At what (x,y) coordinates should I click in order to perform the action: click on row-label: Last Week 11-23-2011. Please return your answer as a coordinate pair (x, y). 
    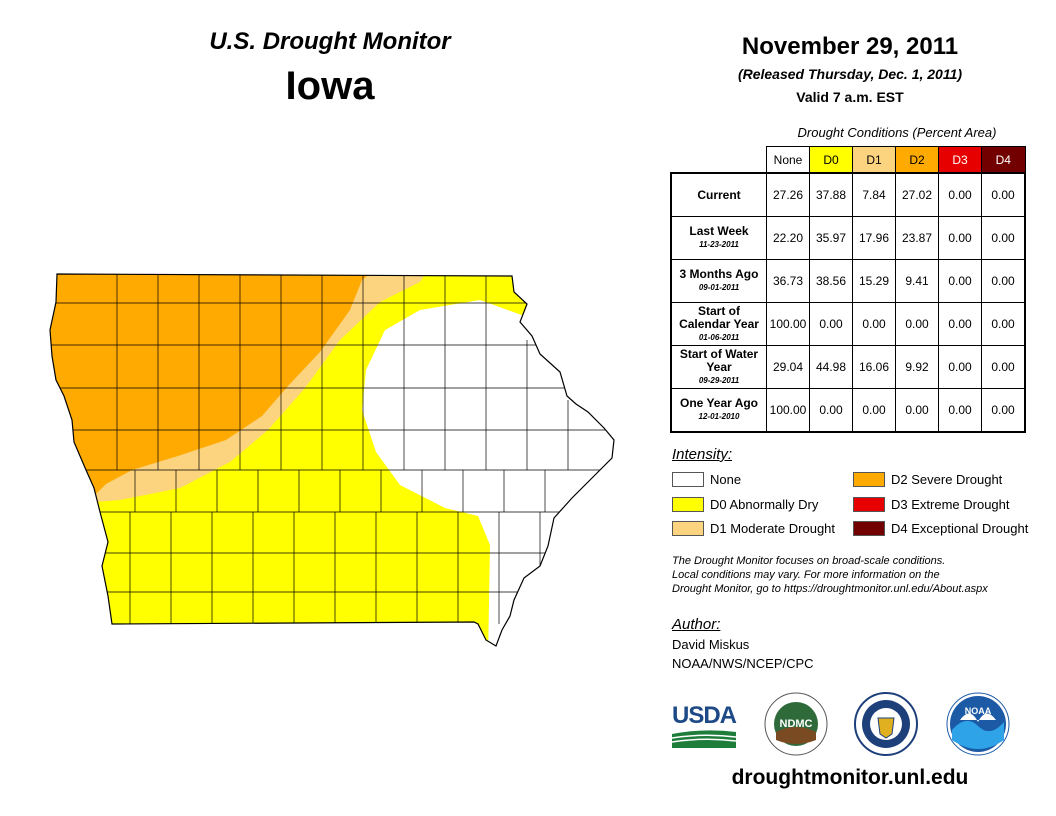
    Looking at the image, I should click on (718, 238).